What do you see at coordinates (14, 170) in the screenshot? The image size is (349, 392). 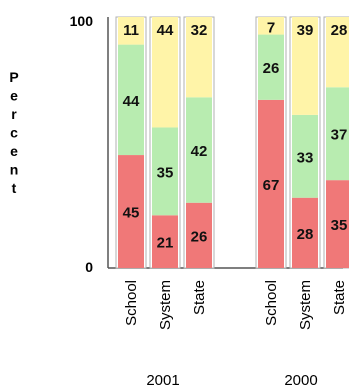 I see `y-axis-label-letter: n` at bounding box center [14, 170].